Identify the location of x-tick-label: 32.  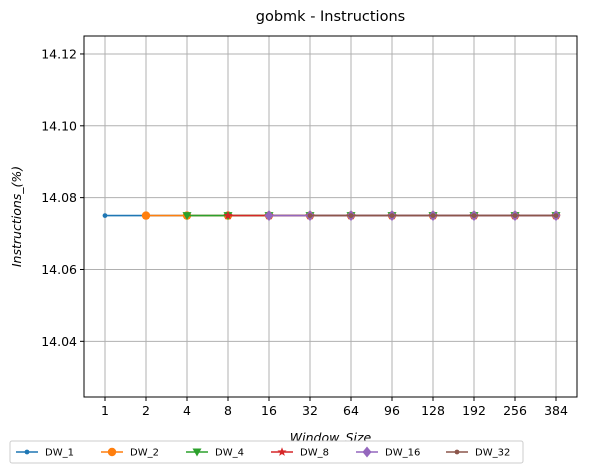
(310, 410).